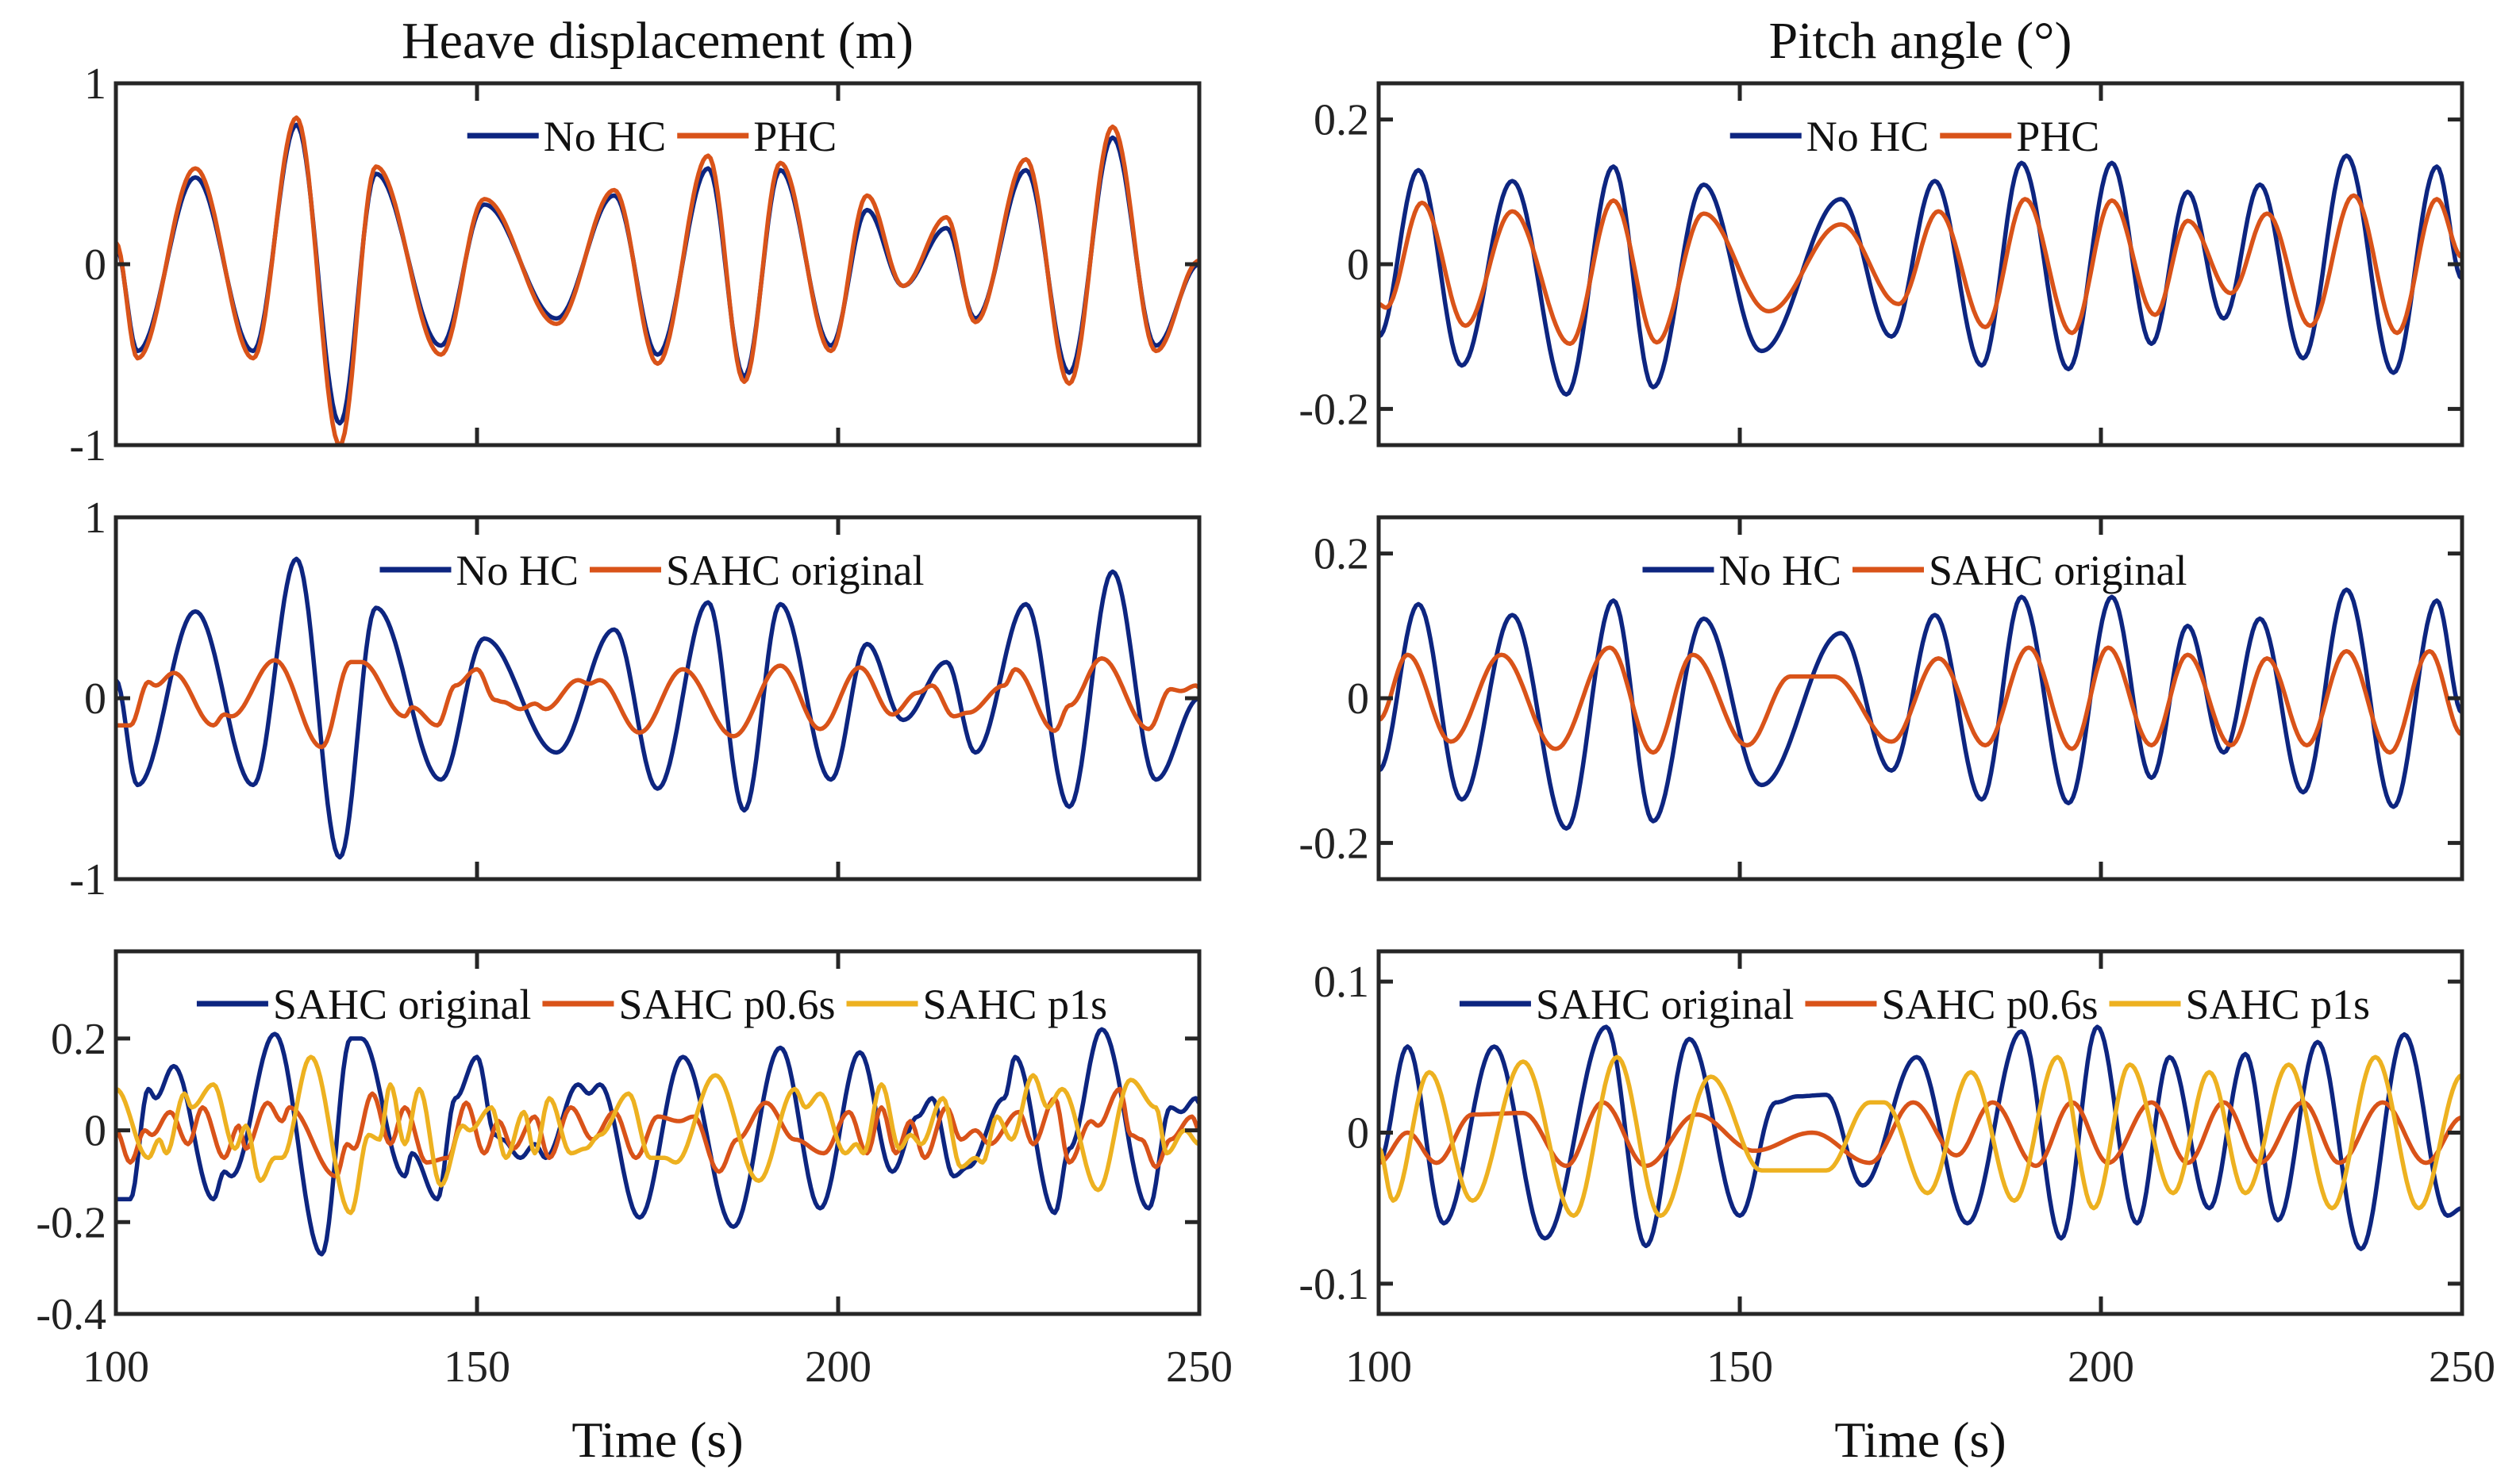 This screenshot has width=2520, height=1475. What do you see at coordinates (1920, 41) in the screenshot?
I see `chart-title: Pitch angle (°)` at bounding box center [1920, 41].